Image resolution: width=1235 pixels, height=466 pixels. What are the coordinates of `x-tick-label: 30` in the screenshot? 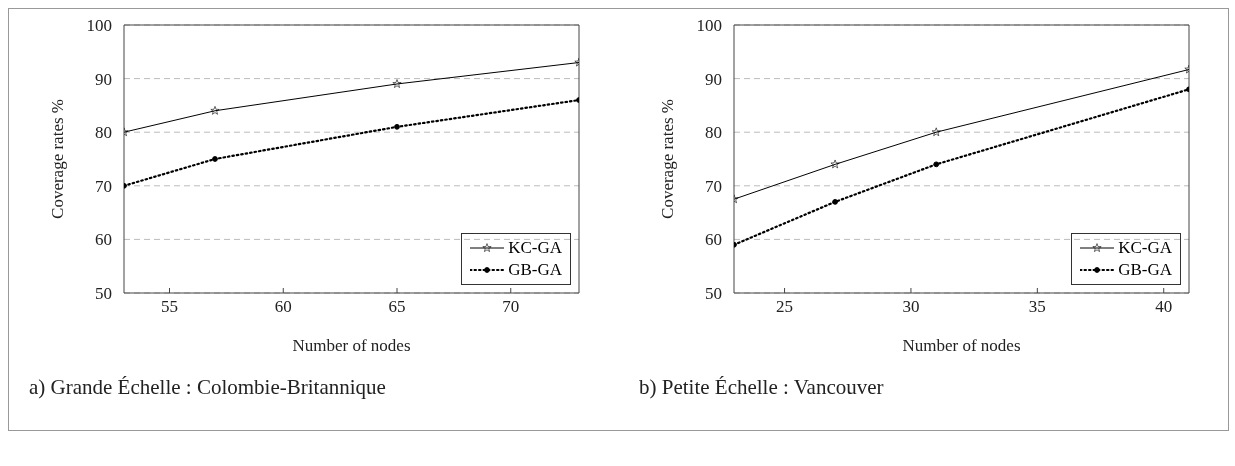 It's located at (911, 307).